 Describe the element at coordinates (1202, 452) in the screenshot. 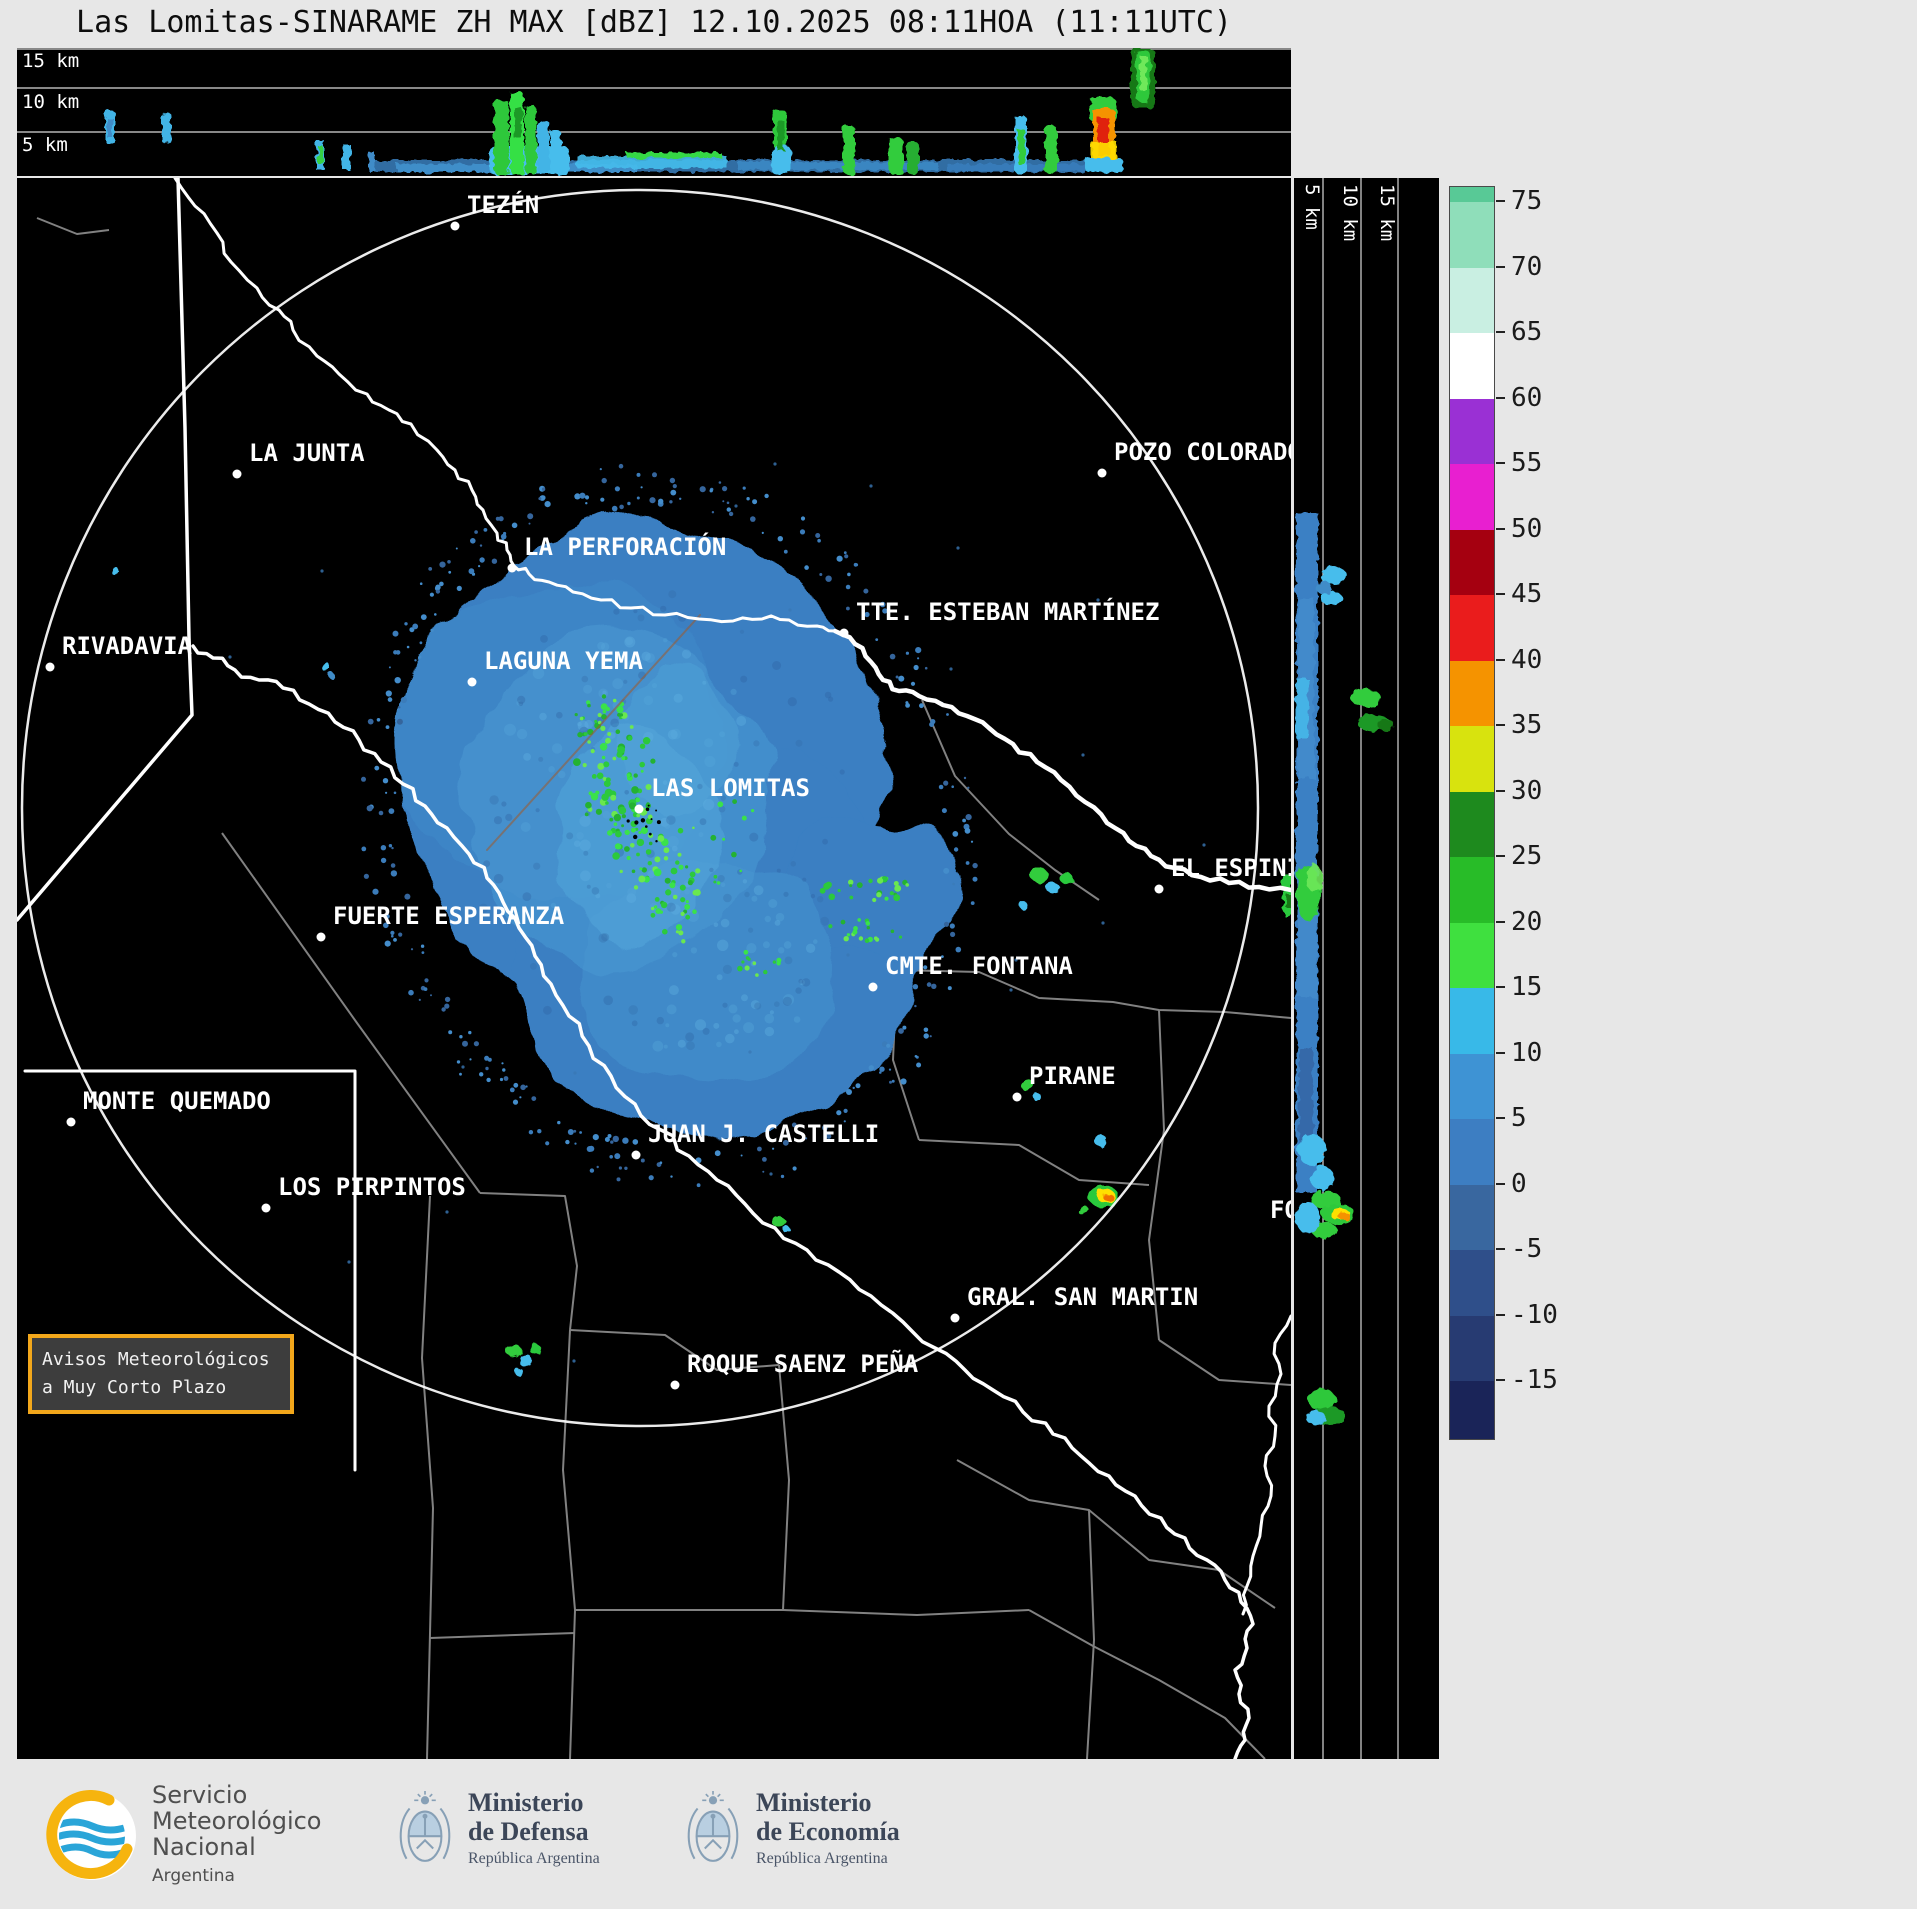

I see `city-label: POZO COLORADO` at that location.